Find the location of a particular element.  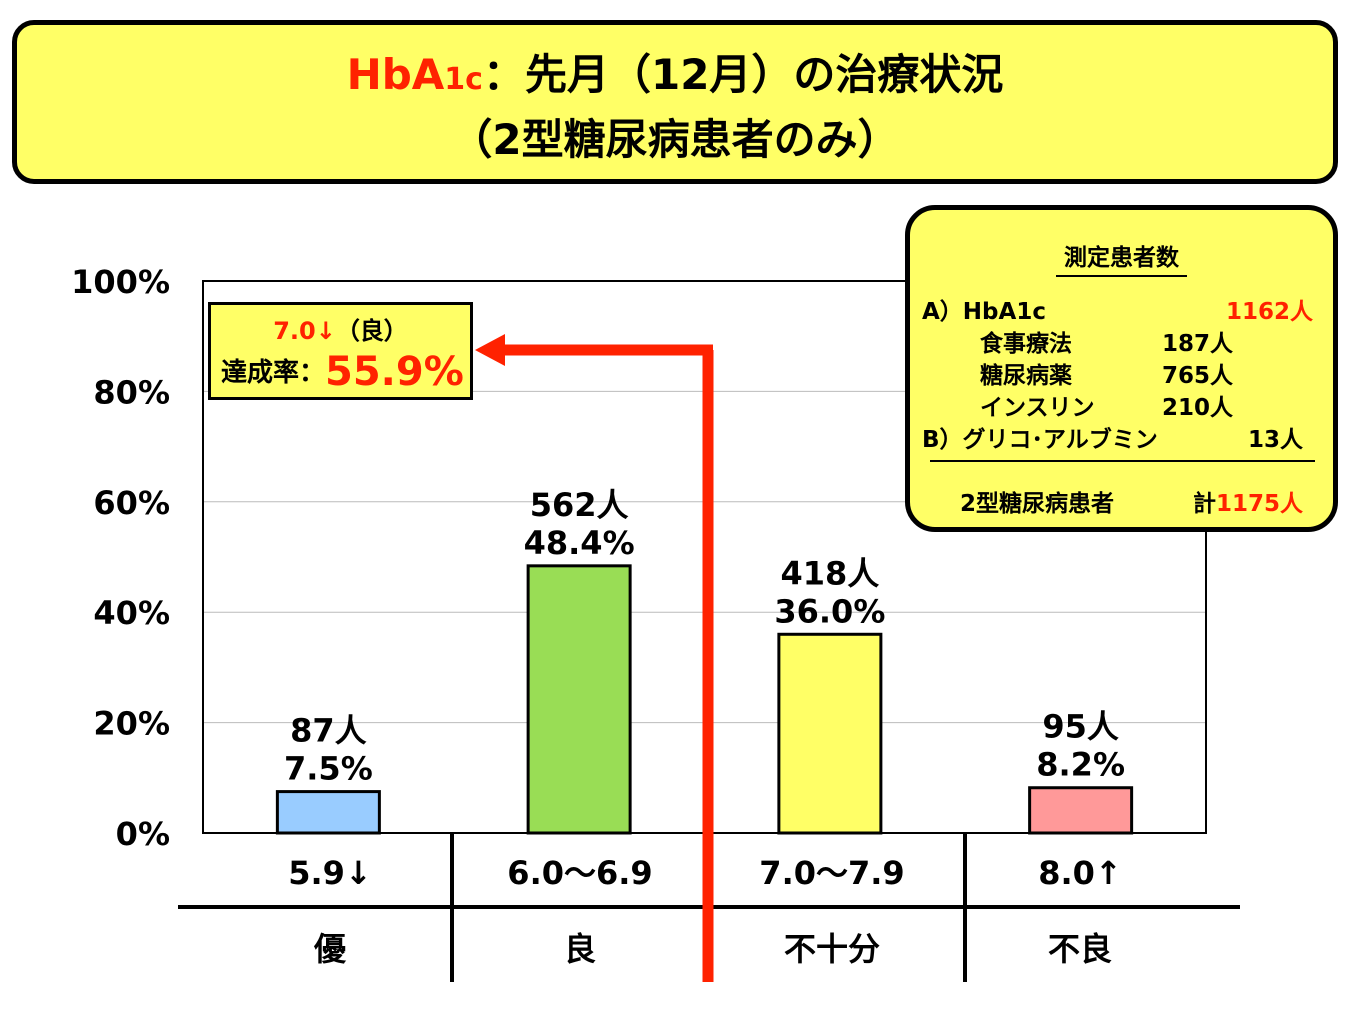

arrow-head is located at coordinates (490, 350).